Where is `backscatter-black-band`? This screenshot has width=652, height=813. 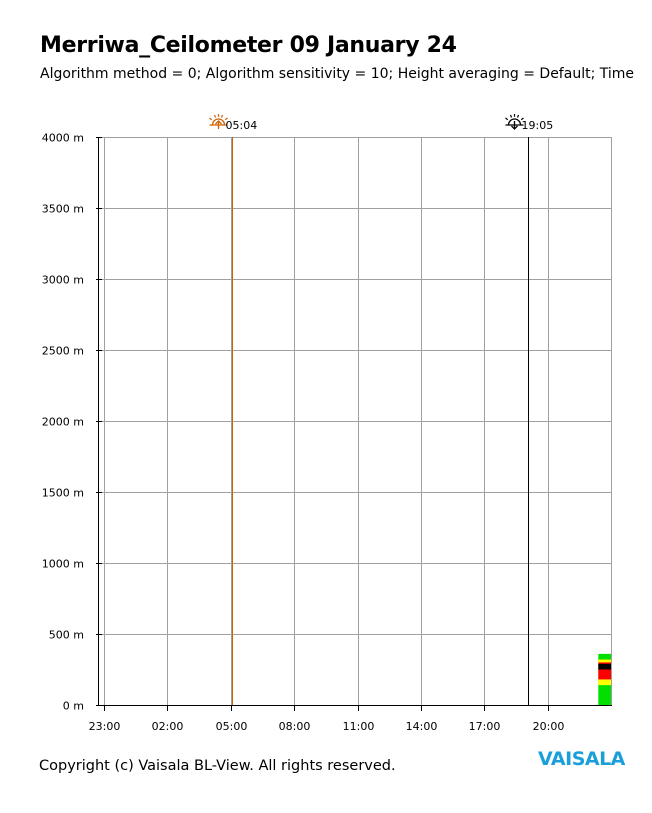
backscatter-black-band is located at coordinates (604, 666).